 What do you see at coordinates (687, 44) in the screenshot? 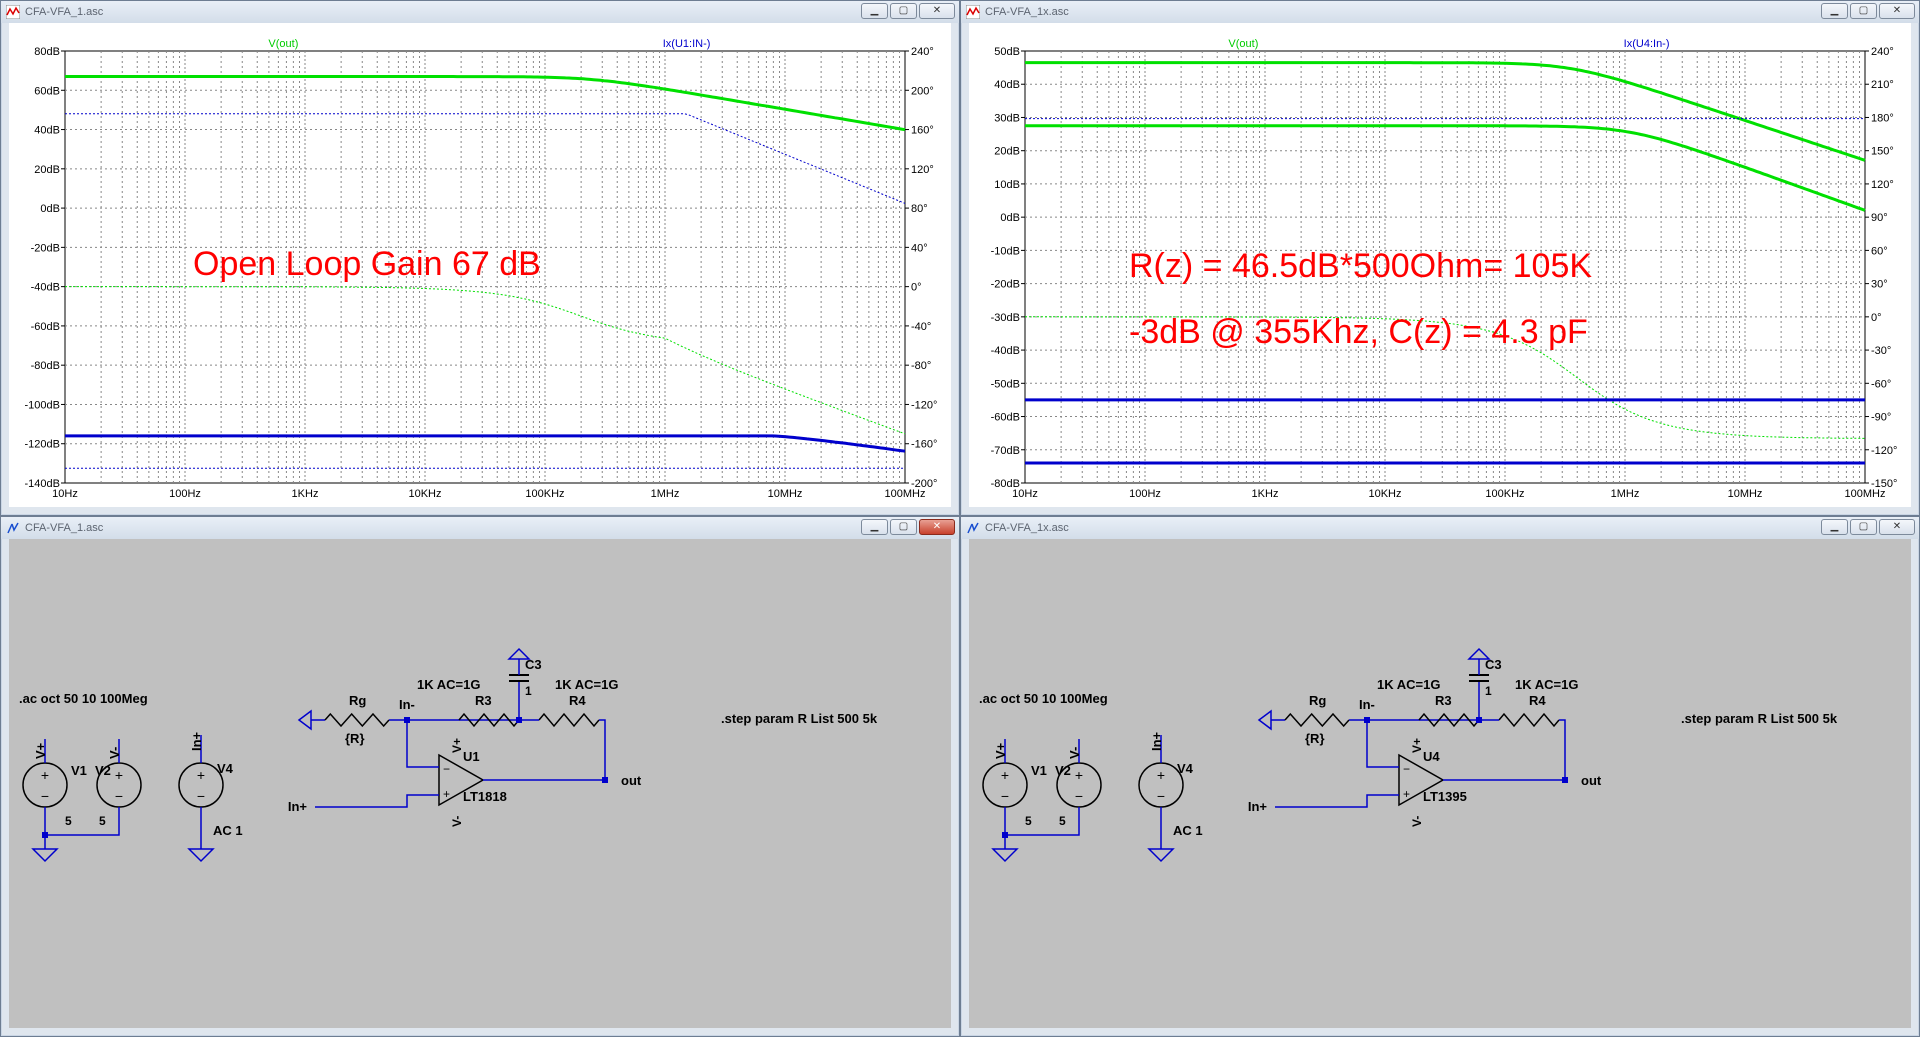
I see `trace-label-current: Ix(U1:IN-)` at bounding box center [687, 44].